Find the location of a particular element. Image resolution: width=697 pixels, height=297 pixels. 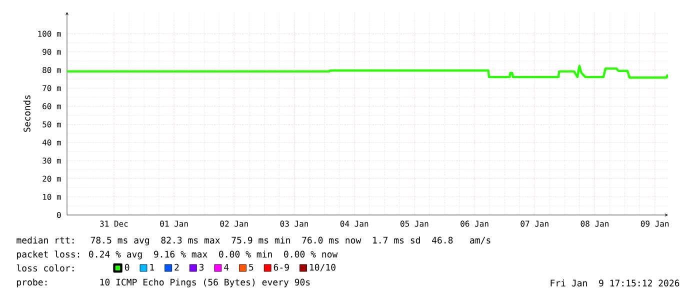

y-tick-label: 20 m is located at coordinates (51, 179).